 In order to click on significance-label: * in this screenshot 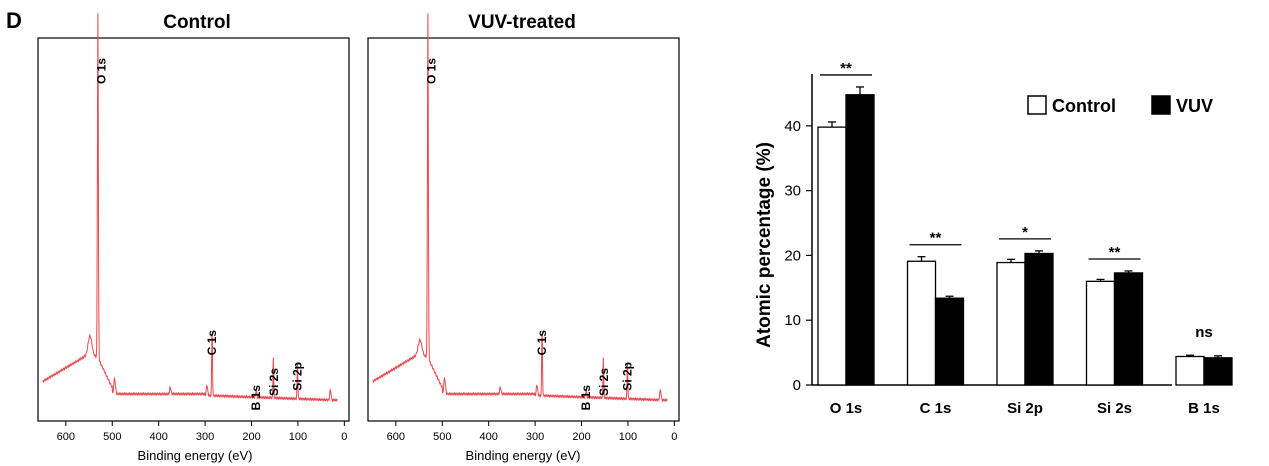, I will do `click(1025, 232)`.